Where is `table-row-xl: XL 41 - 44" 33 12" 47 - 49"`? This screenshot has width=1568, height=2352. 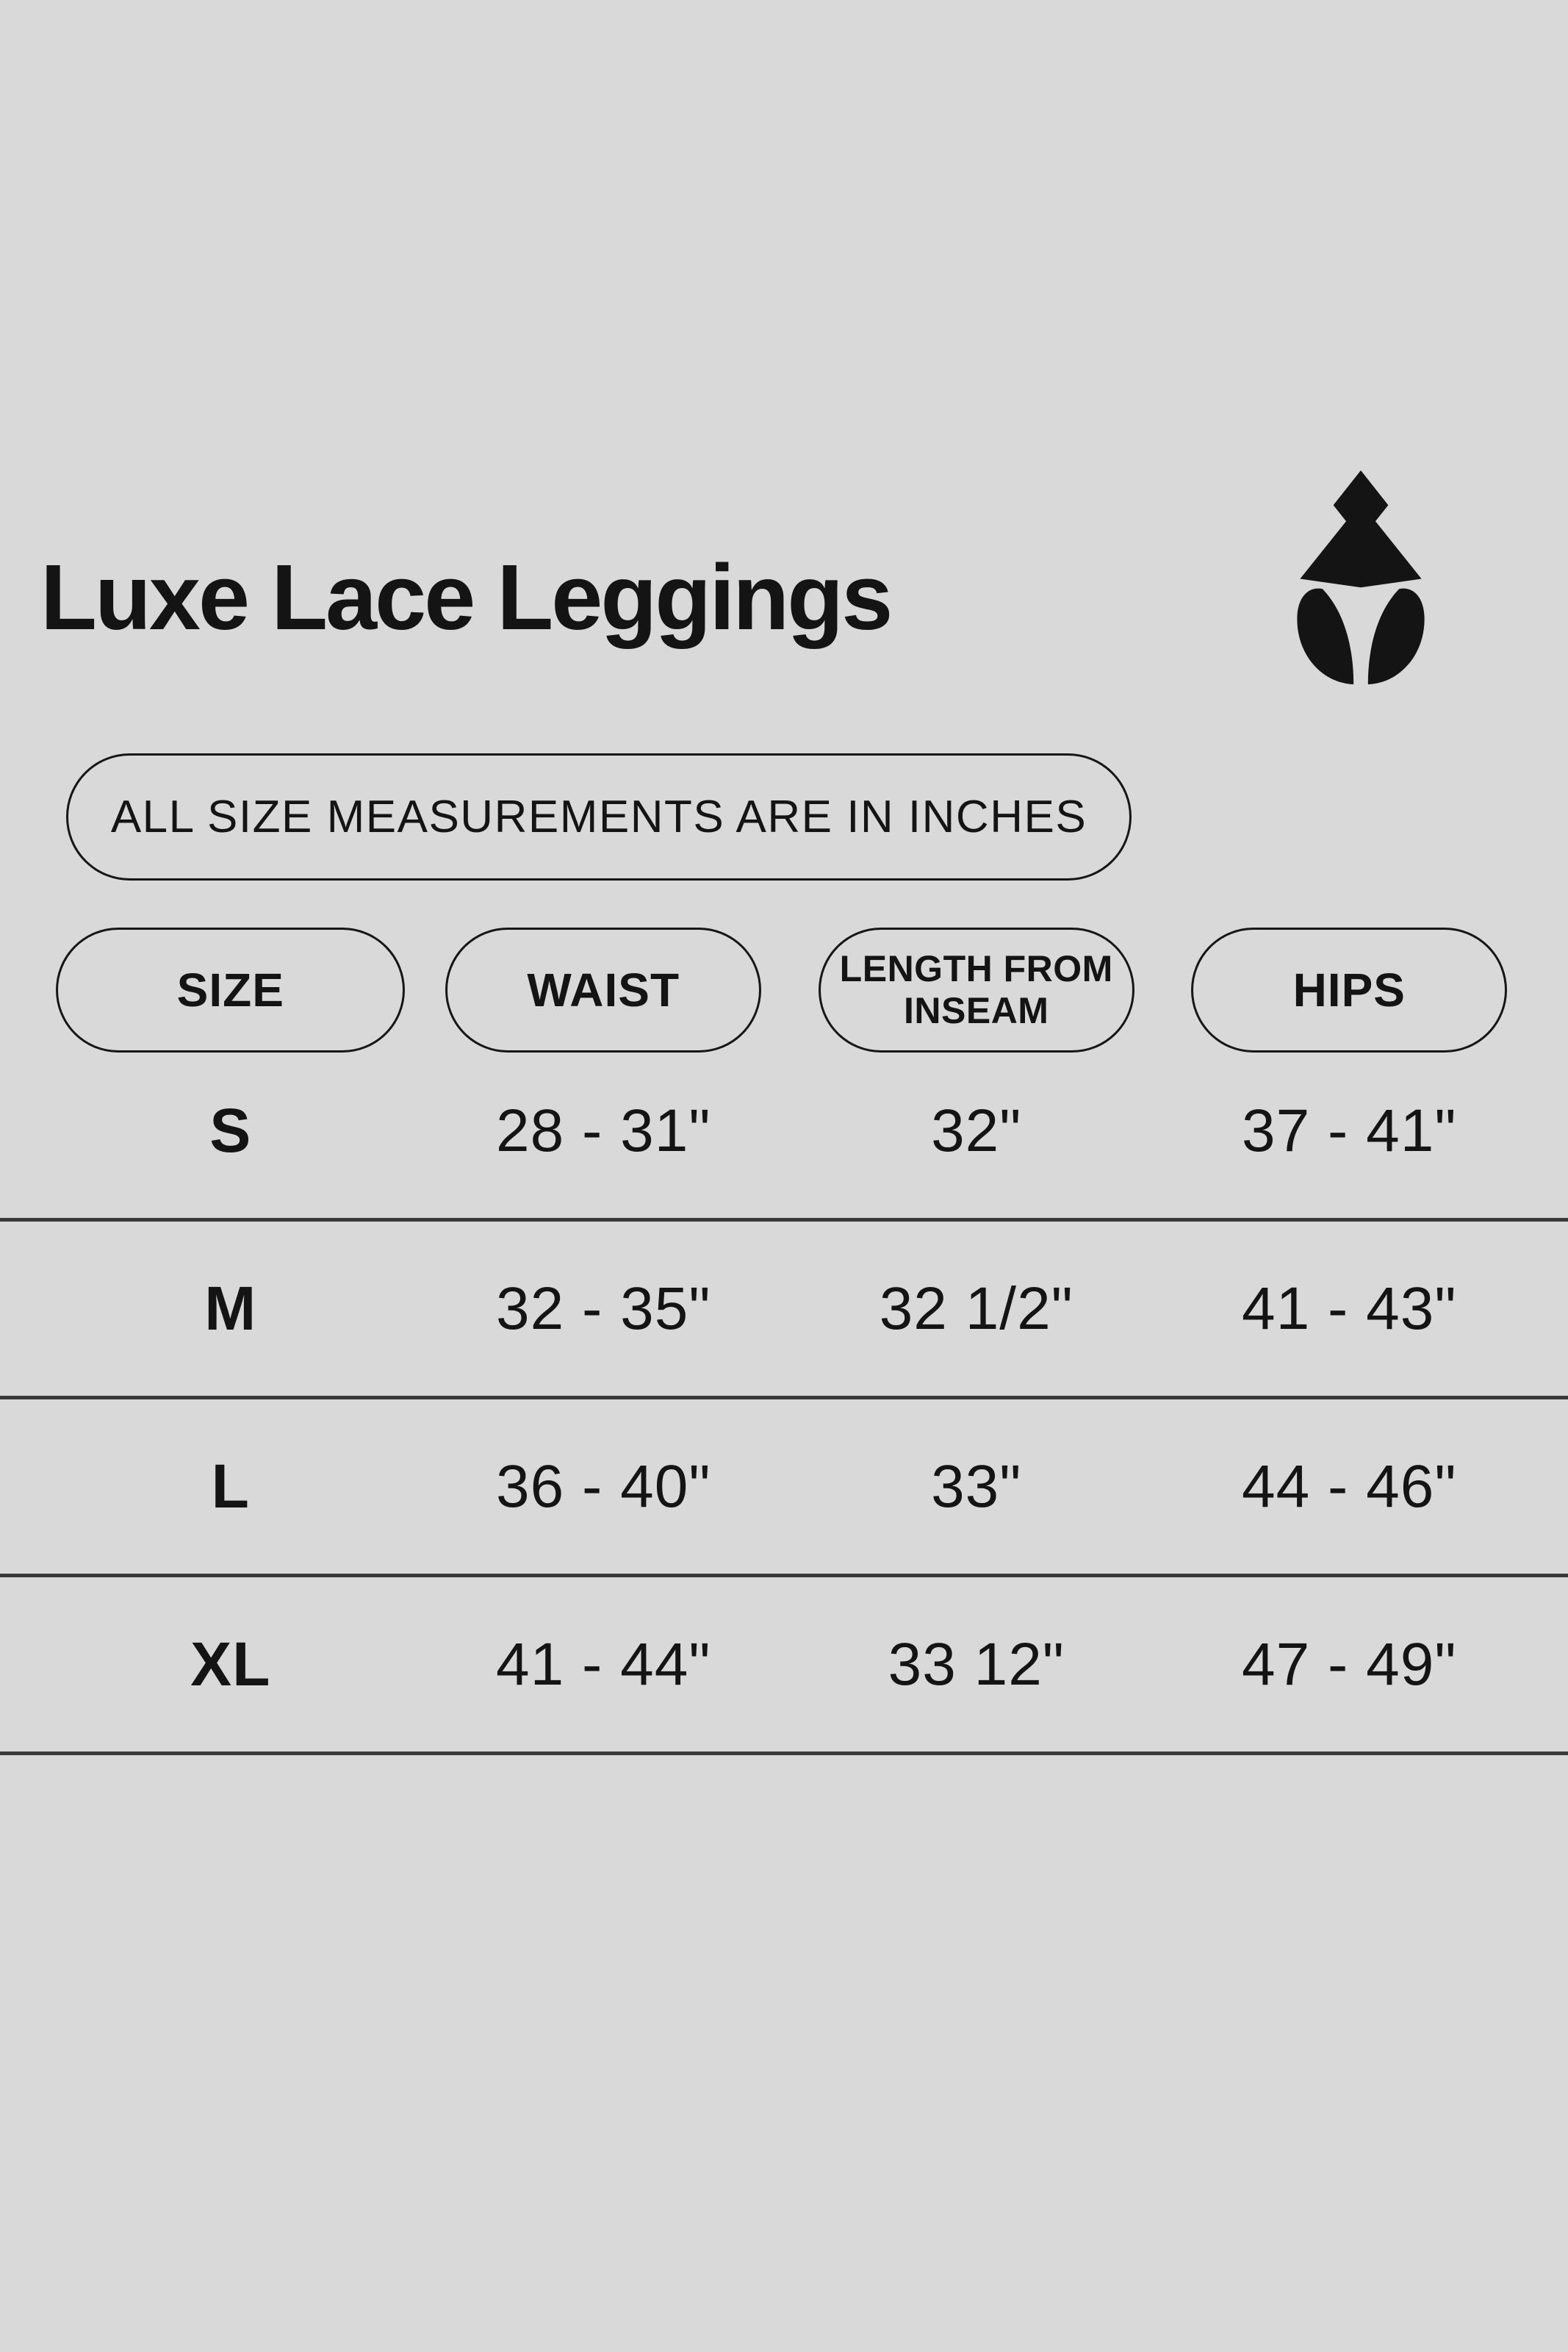
table-row-xl: XL 41 - 44" 33 12" 47 - 49" is located at coordinates (784, 1666).